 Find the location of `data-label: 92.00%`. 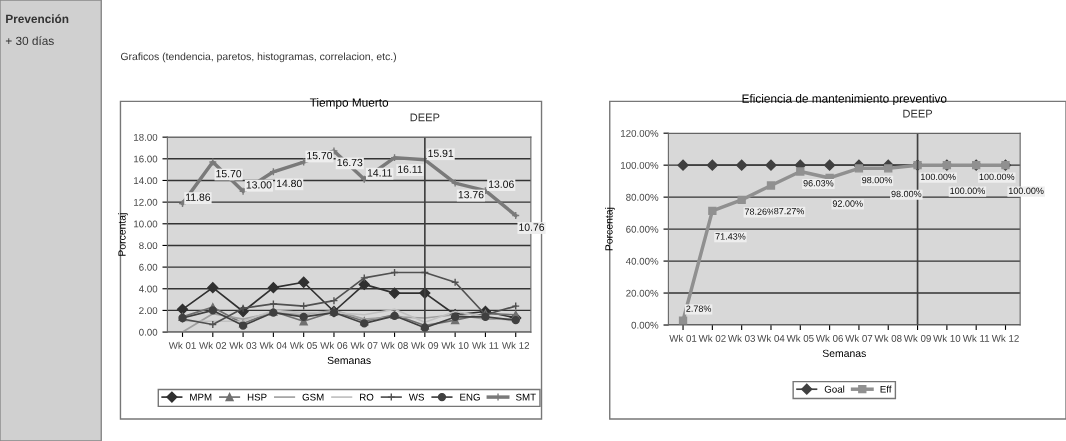

data-label: 92.00% is located at coordinates (847, 203).